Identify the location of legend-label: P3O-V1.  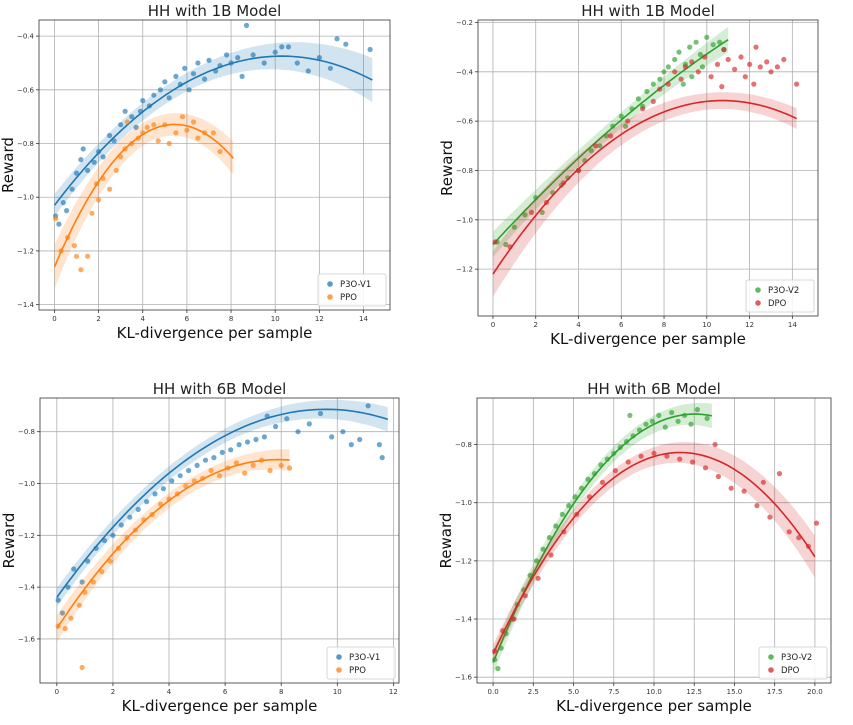
(355, 285).